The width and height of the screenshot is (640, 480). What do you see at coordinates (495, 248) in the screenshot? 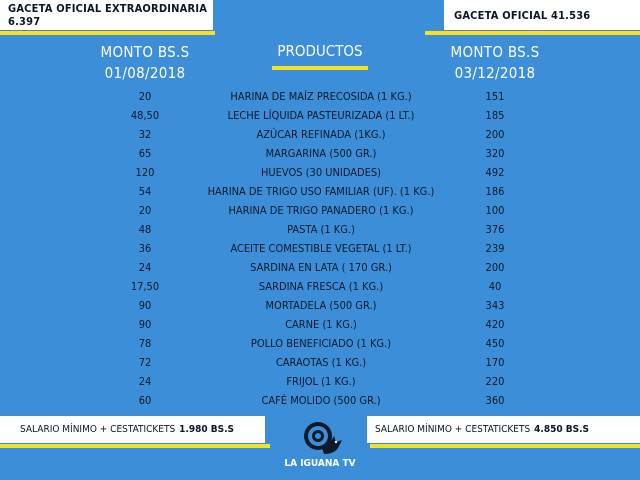
I see `new-price: 239` at bounding box center [495, 248].